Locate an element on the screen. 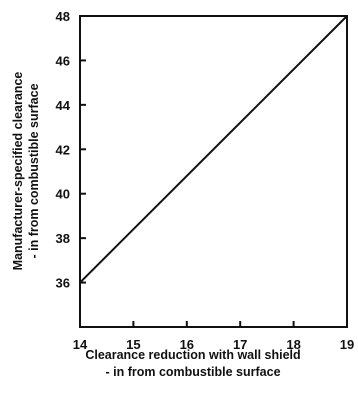  y-tick-label-42: 42 is located at coordinates (63, 149).